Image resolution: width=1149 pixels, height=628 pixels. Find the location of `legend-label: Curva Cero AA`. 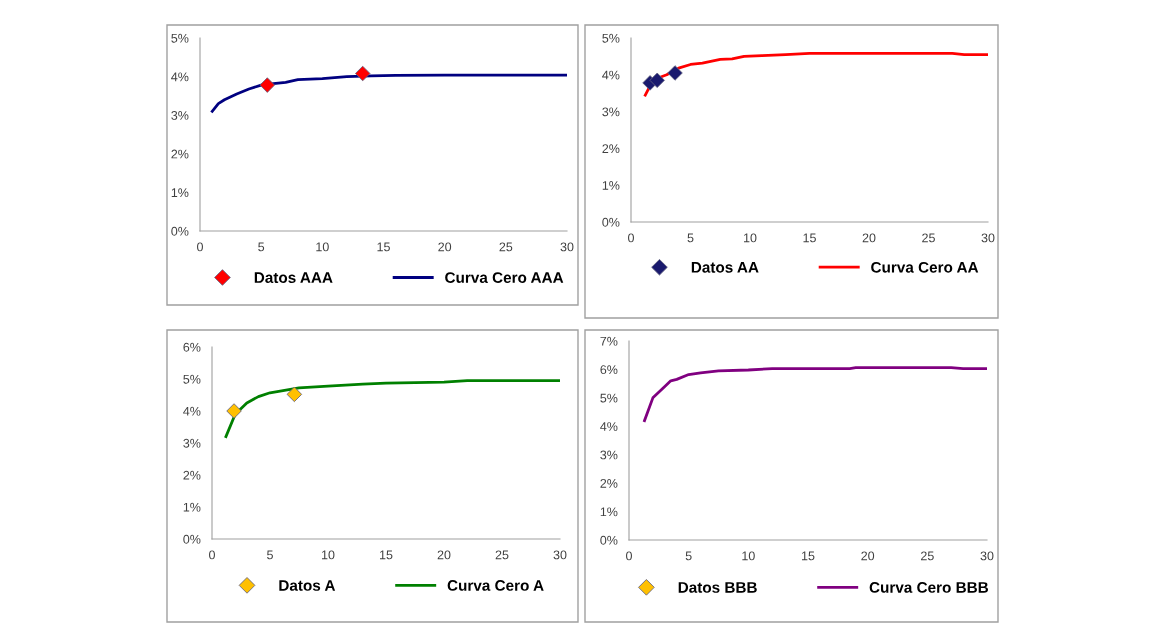

legend-label: Curva Cero AA is located at coordinates (925, 267).